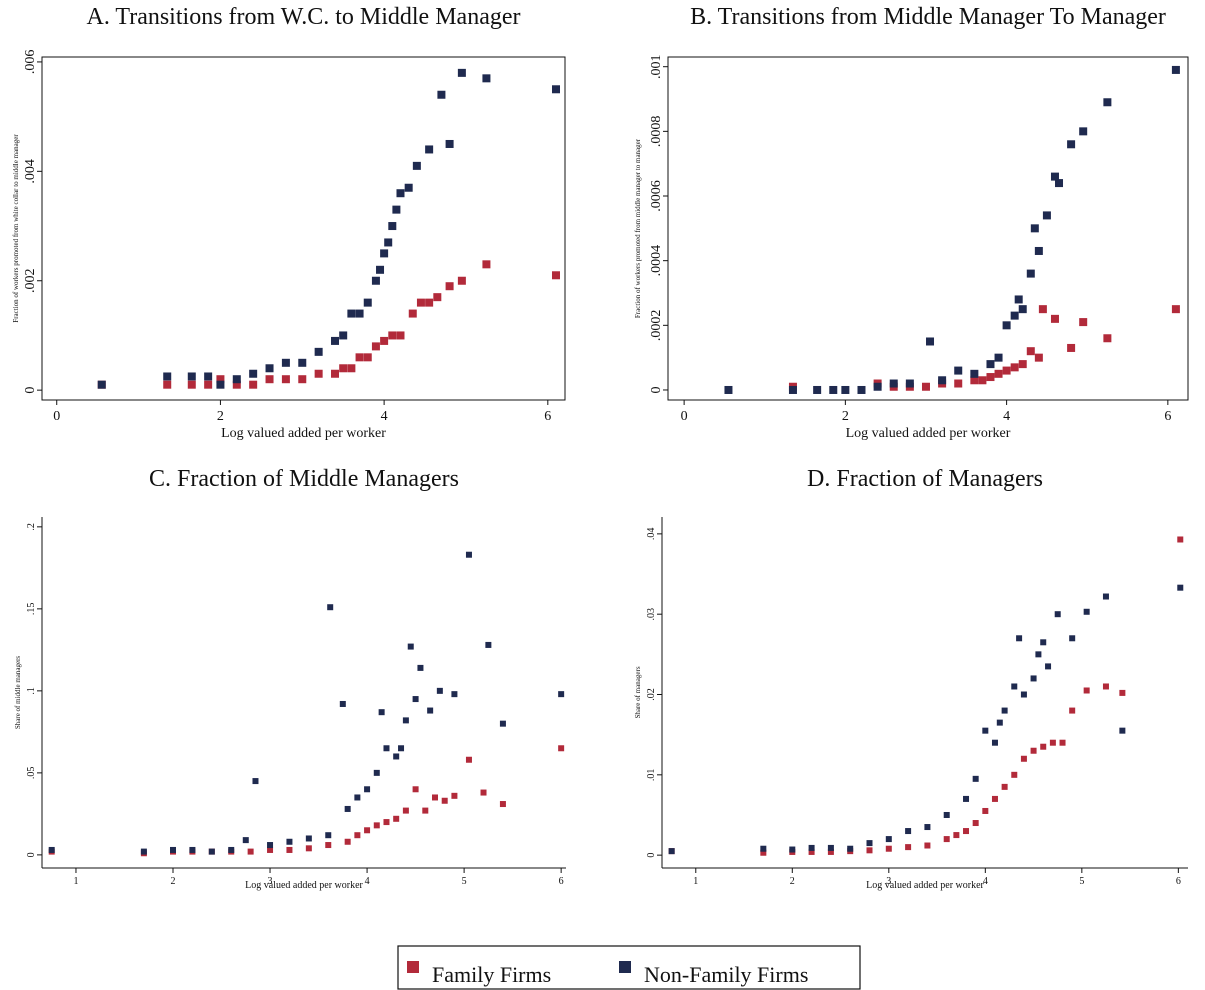 The width and height of the screenshot is (1205, 990). Describe the element at coordinates (30, 280) in the screenshot. I see `y-tick-label: .002` at that location.